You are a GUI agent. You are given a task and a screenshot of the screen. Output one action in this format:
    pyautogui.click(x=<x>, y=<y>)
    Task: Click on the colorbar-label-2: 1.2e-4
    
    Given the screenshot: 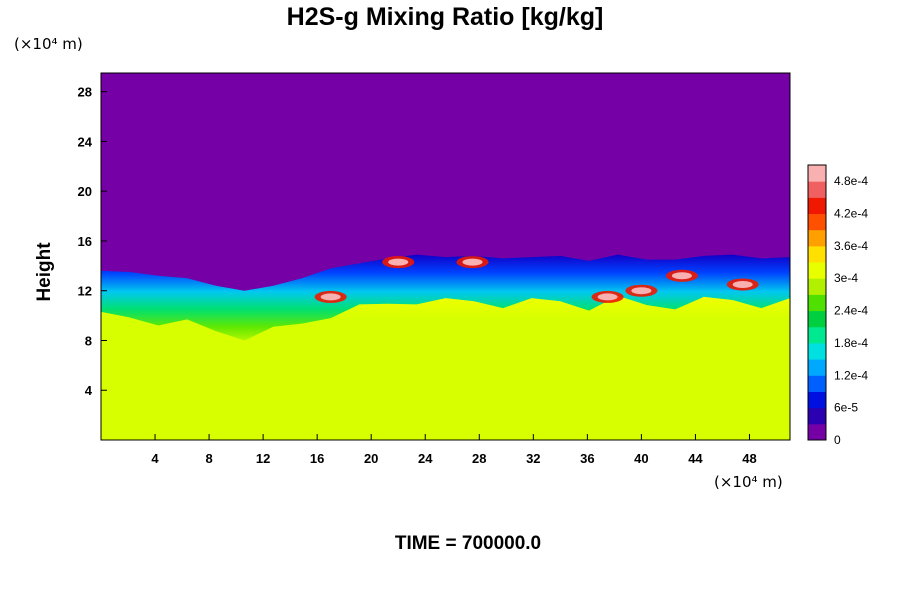 What is the action you would take?
    pyautogui.click(x=851, y=375)
    